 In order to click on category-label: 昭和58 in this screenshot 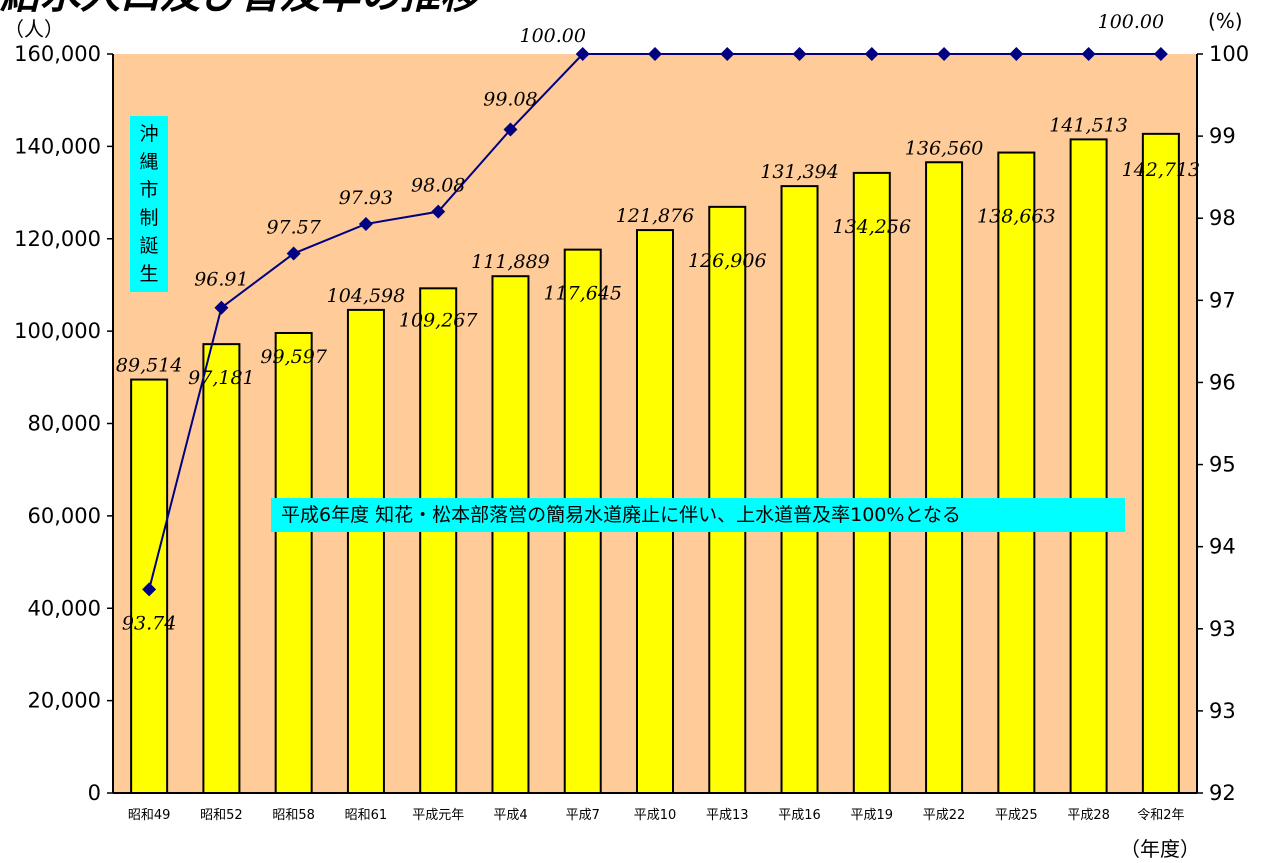, I will do `click(293, 815)`.